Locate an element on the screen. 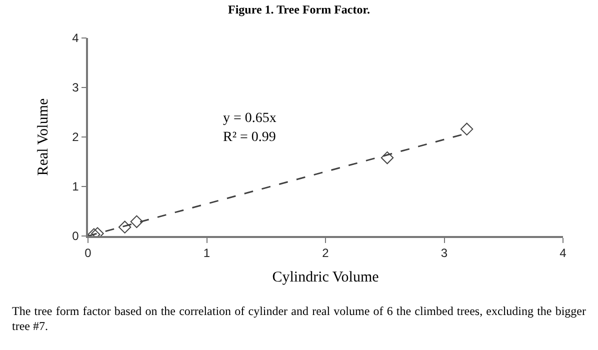 The image size is (598, 350). y-tick-label: 0 is located at coordinates (76, 236).